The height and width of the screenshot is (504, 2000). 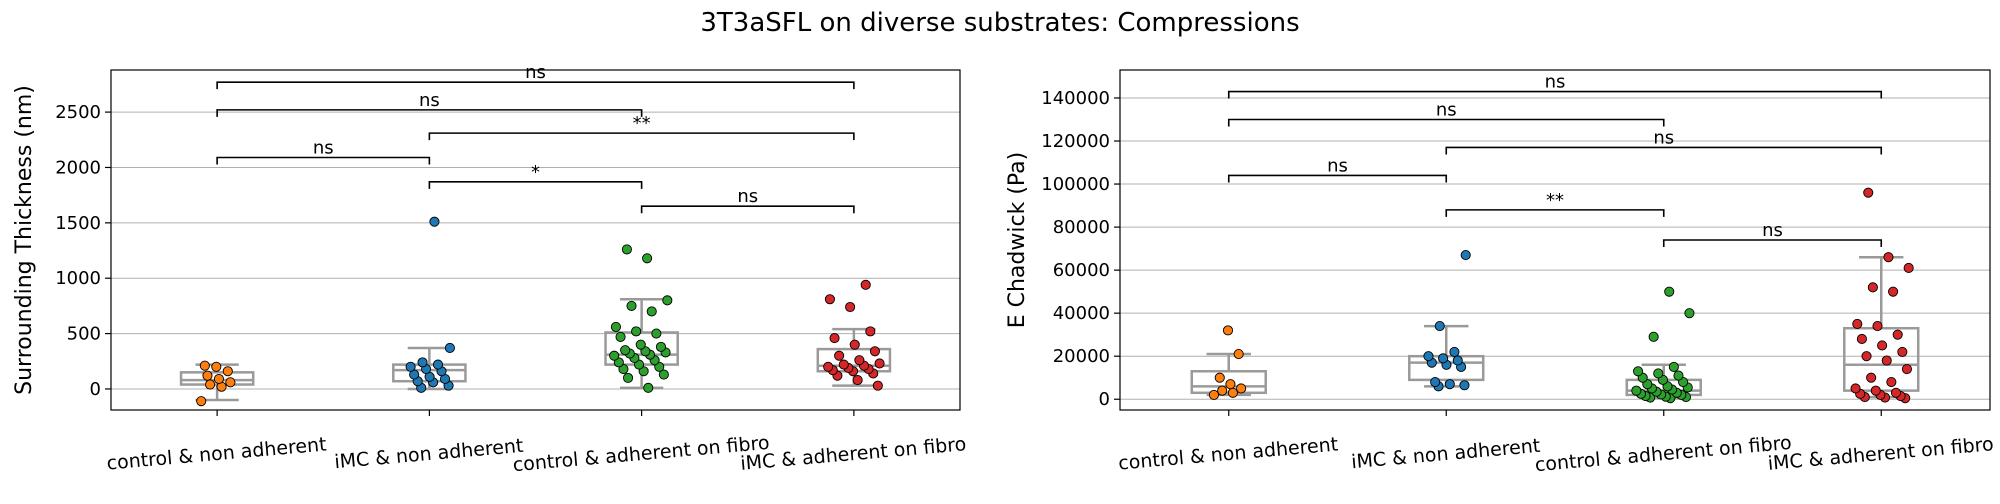 I want to click on box-iqr, so click(x=1881, y=359).